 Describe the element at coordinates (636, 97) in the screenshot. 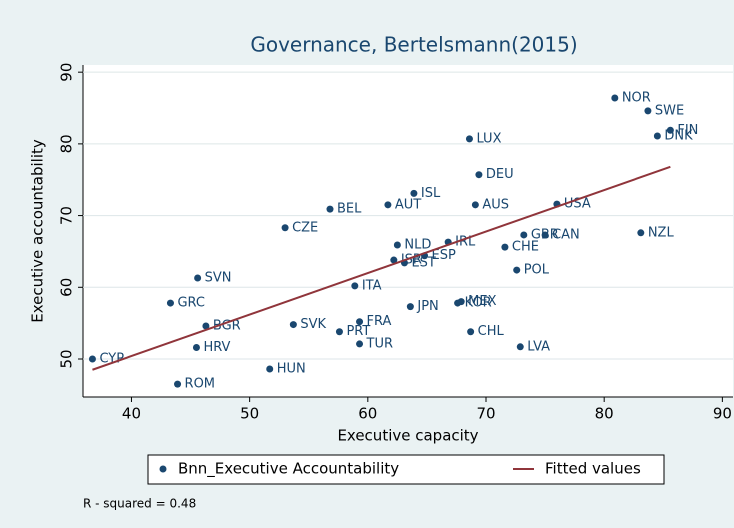

I see `point-label: NOR` at that location.